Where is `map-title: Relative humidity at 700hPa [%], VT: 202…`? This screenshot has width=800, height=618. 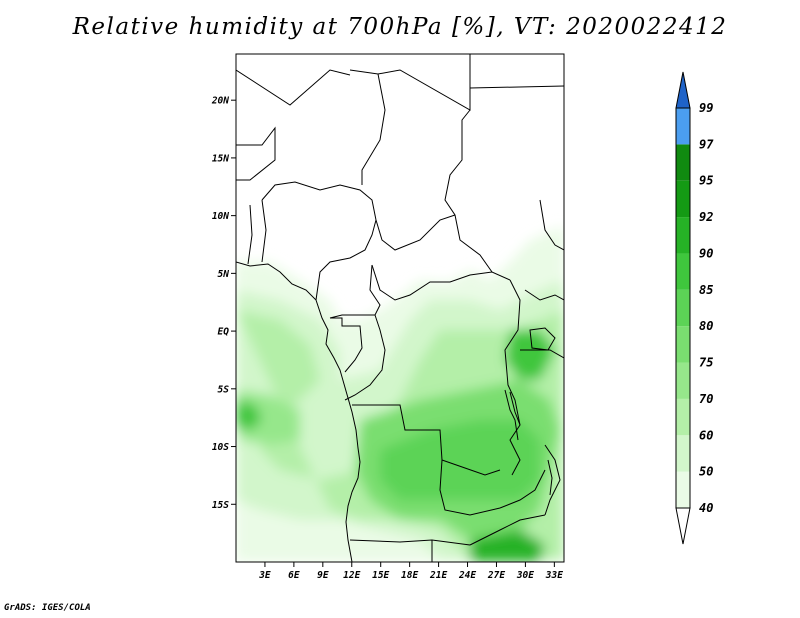 map-title: Relative humidity at 700hPa [%], VT: 202… is located at coordinates (400, 27).